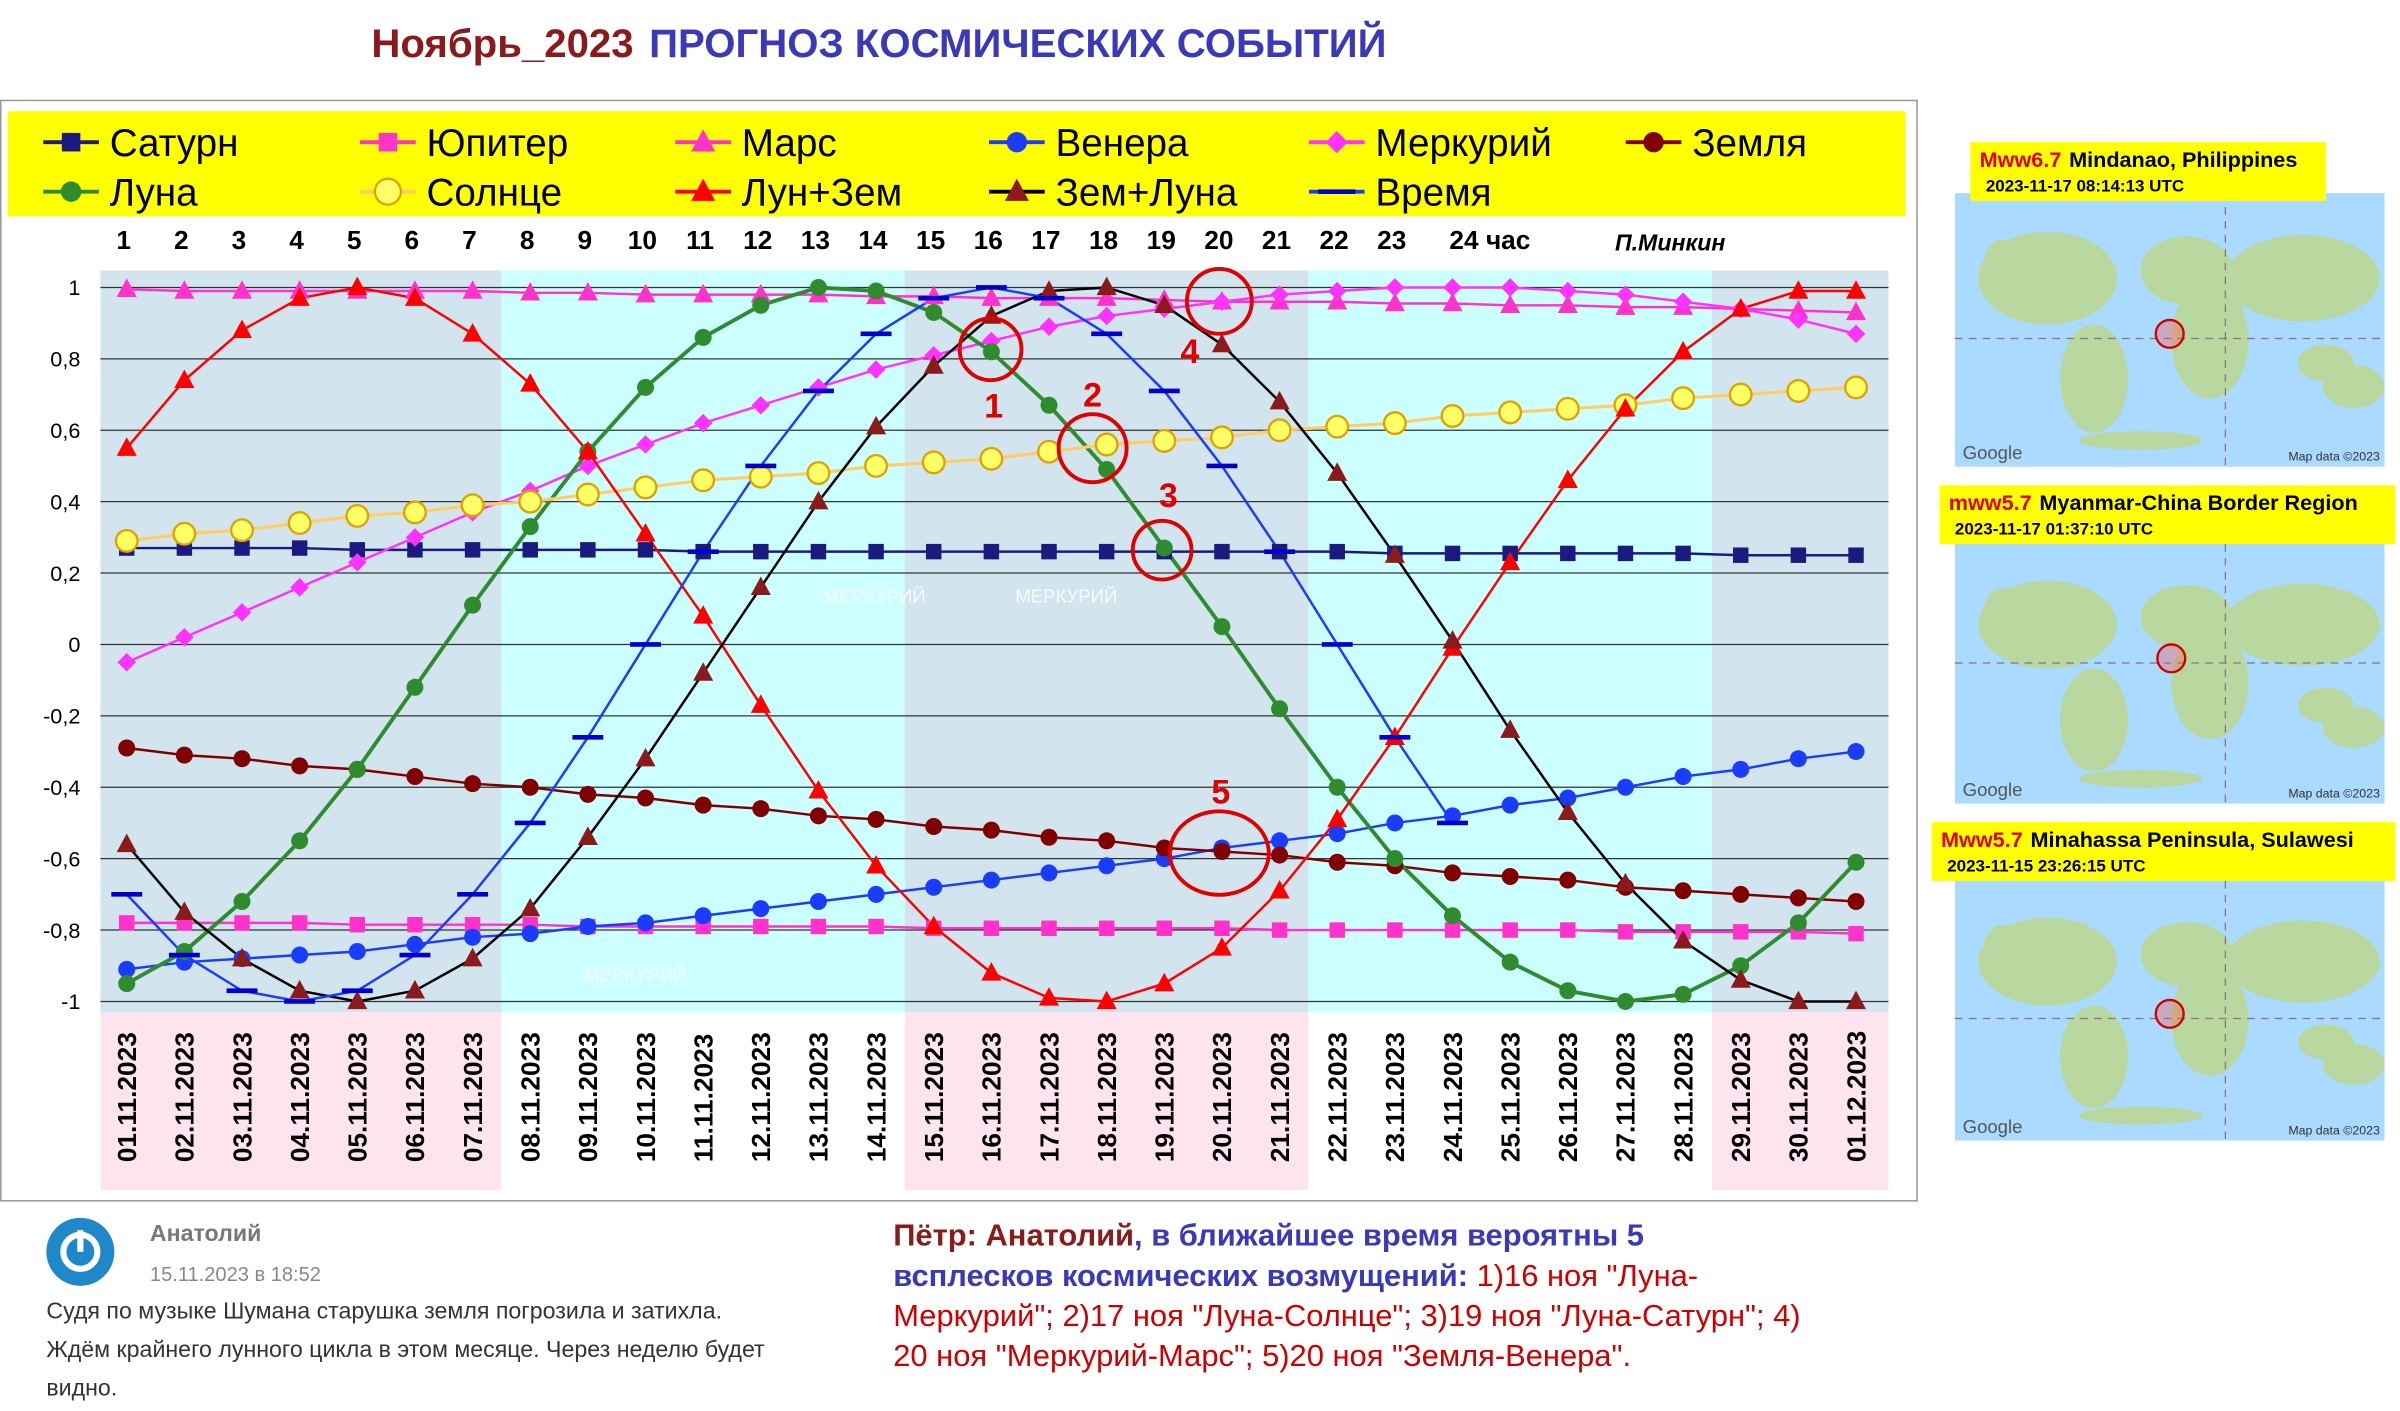 The height and width of the screenshot is (1411, 2400). I want to click on map-epicenter, so click(2169, 1013).